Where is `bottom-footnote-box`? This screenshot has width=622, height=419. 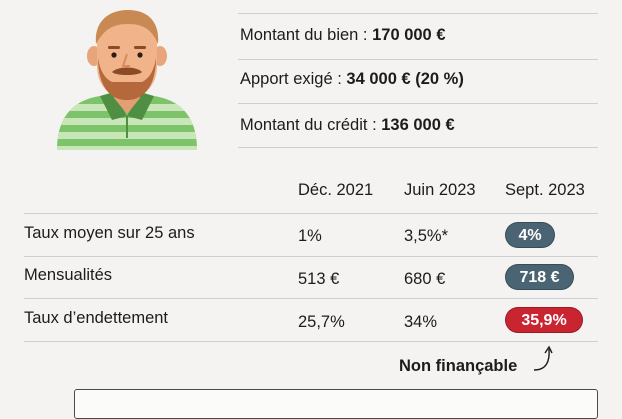 bottom-footnote-box is located at coordinates (336, 404).